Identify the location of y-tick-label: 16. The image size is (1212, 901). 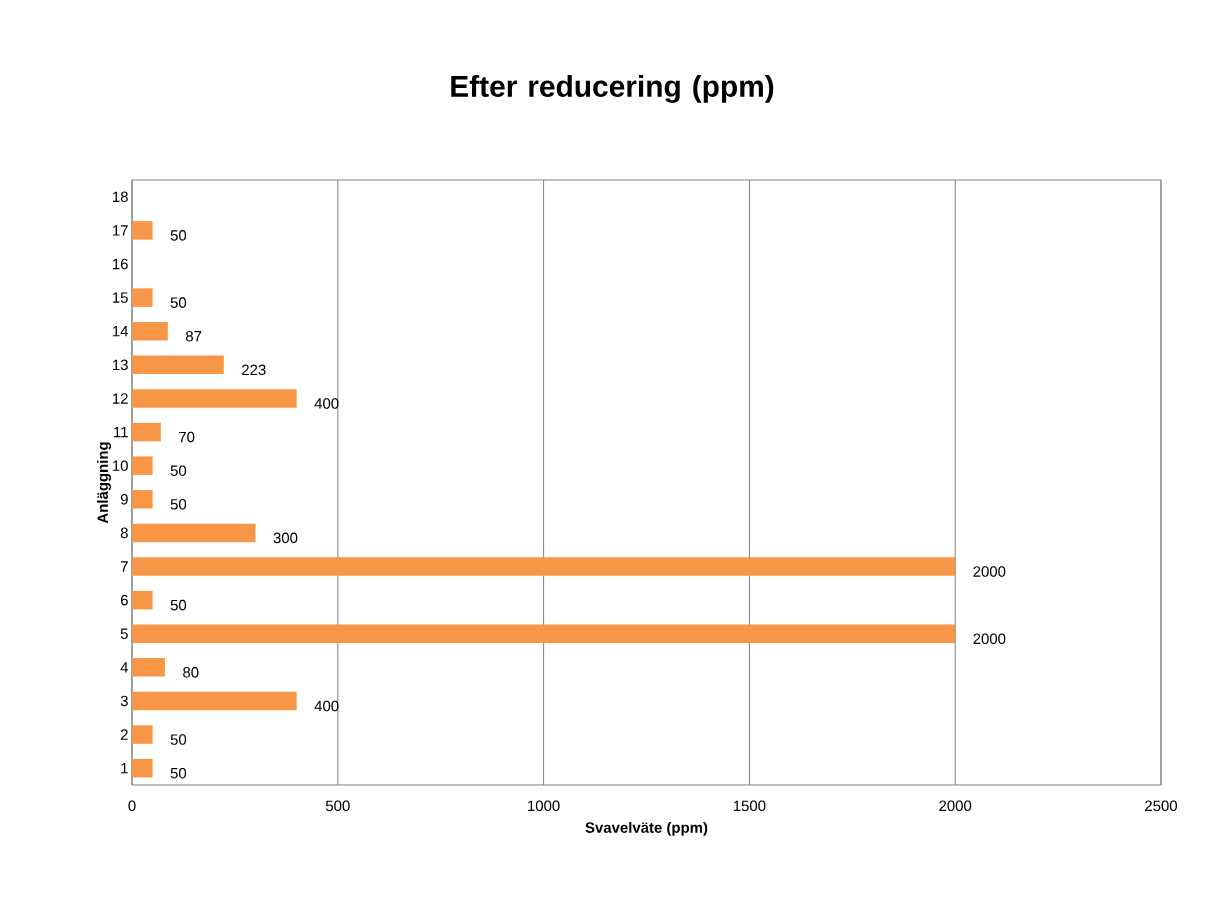
(120, 264).